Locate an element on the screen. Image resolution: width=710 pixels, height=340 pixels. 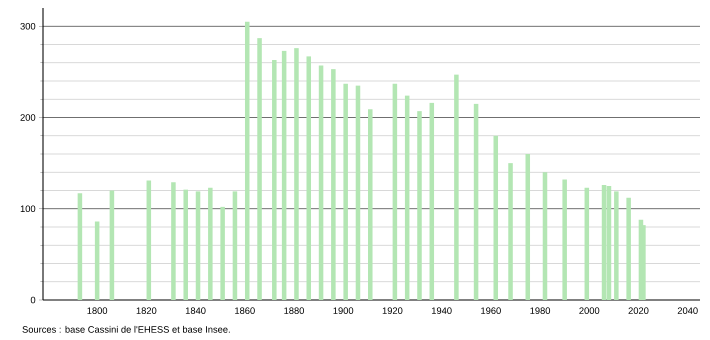
x-tick-label: 1820 is located at coordinates (146, 310).